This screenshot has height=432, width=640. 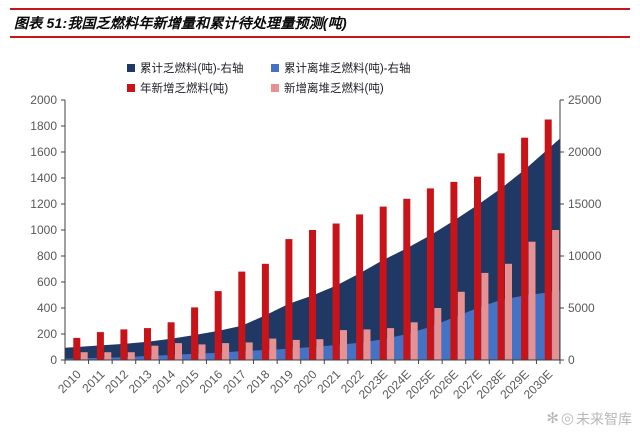 What do you see at coordinates (184, 88) in the screenshot?
I see `legend-label: 年新增乏燃料(吨)` at bounding box center [184, 88].